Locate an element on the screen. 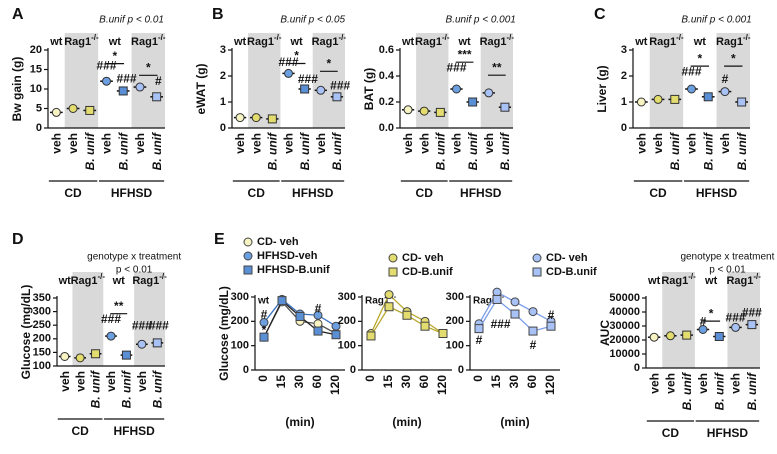 Image resolution: width=777 pixels, height=454 pixels. x-tick-label: 120 is located at coordinates (550, 385).